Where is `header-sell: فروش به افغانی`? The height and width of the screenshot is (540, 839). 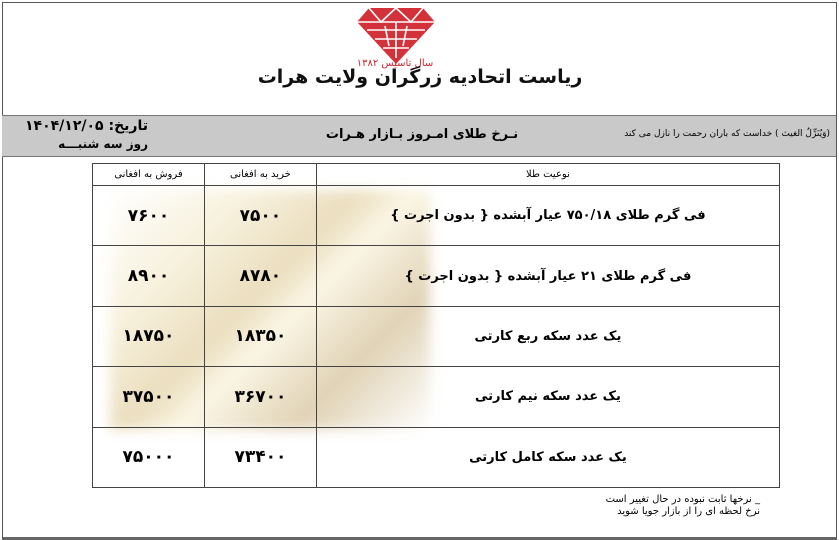
header-sell: فروش به افغانی is located at coordinates (148, 174).